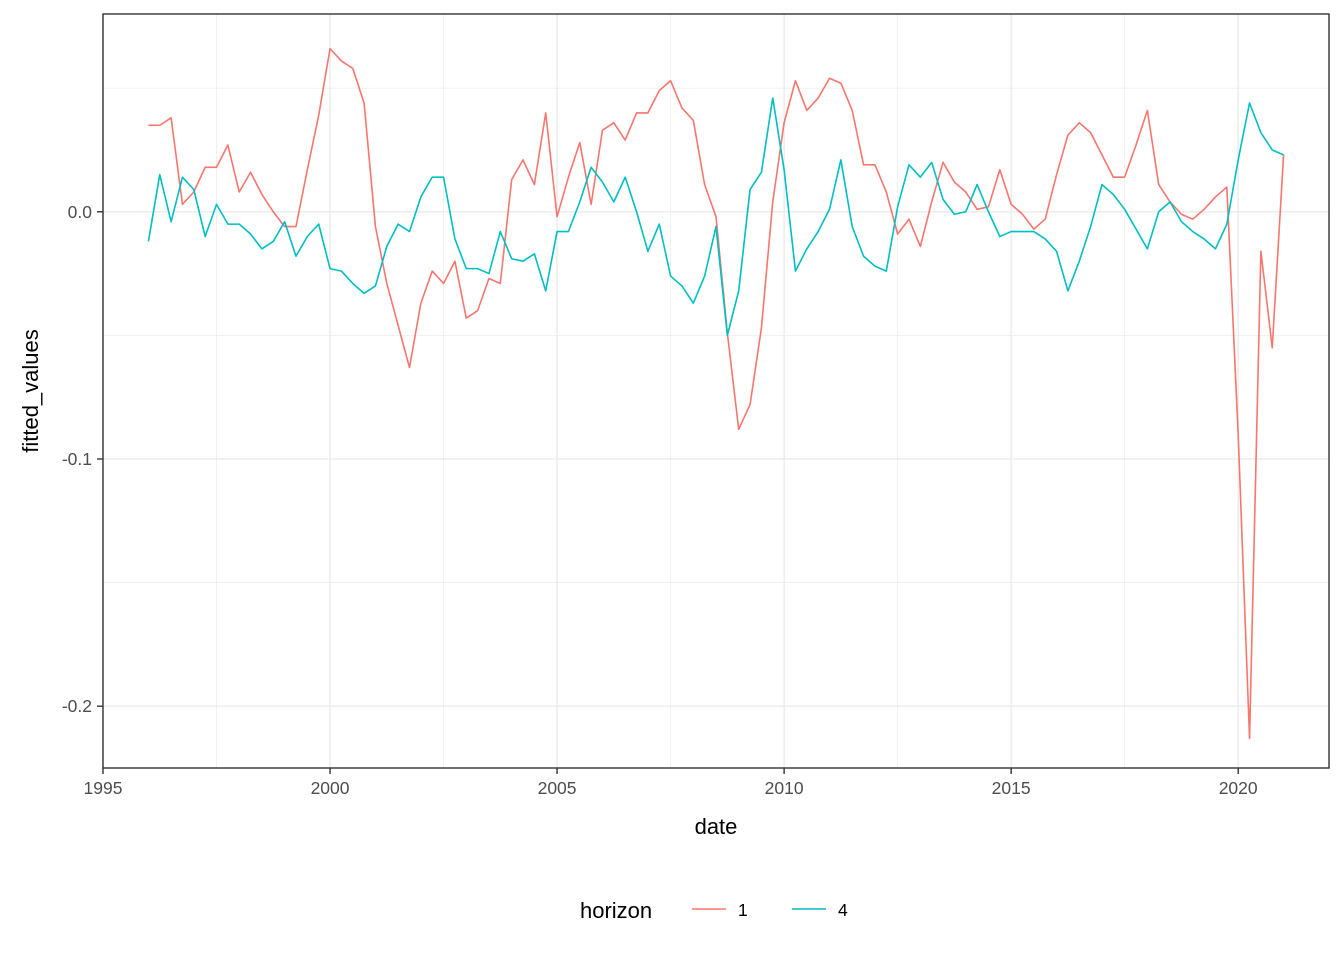 This screenshot has height=960, width=1344. What do you see at coordinates (103, 788) in the screenshot?
I see `x-tick-label: 1995` at bounding box center [103, 788].